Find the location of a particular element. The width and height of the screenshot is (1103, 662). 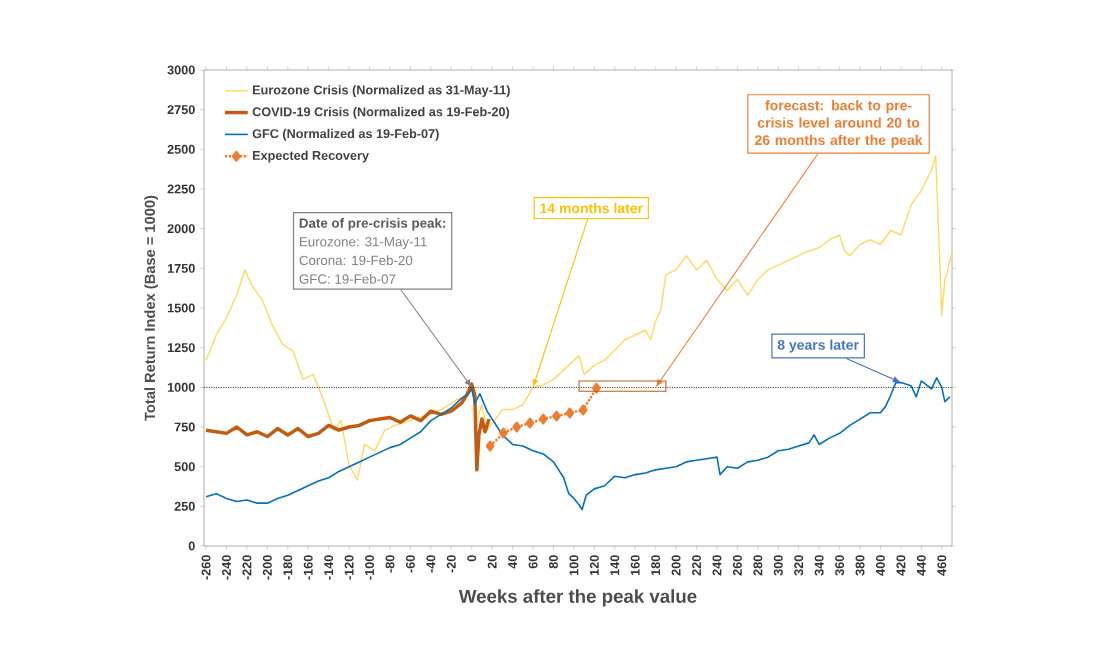

annotation: forecast: back to pre-crisis level around 20 to 26 months after the peak is located at coordinates (839, 124).